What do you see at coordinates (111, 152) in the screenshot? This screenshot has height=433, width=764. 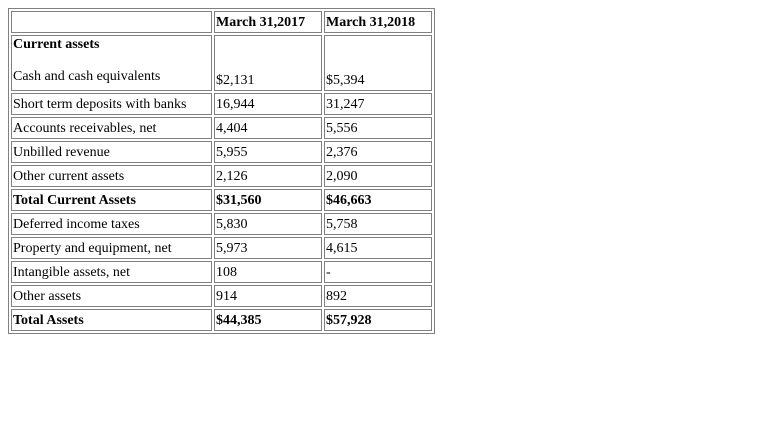 I see `row-label: Unbilled revenue` at bounding box center [111, 152].